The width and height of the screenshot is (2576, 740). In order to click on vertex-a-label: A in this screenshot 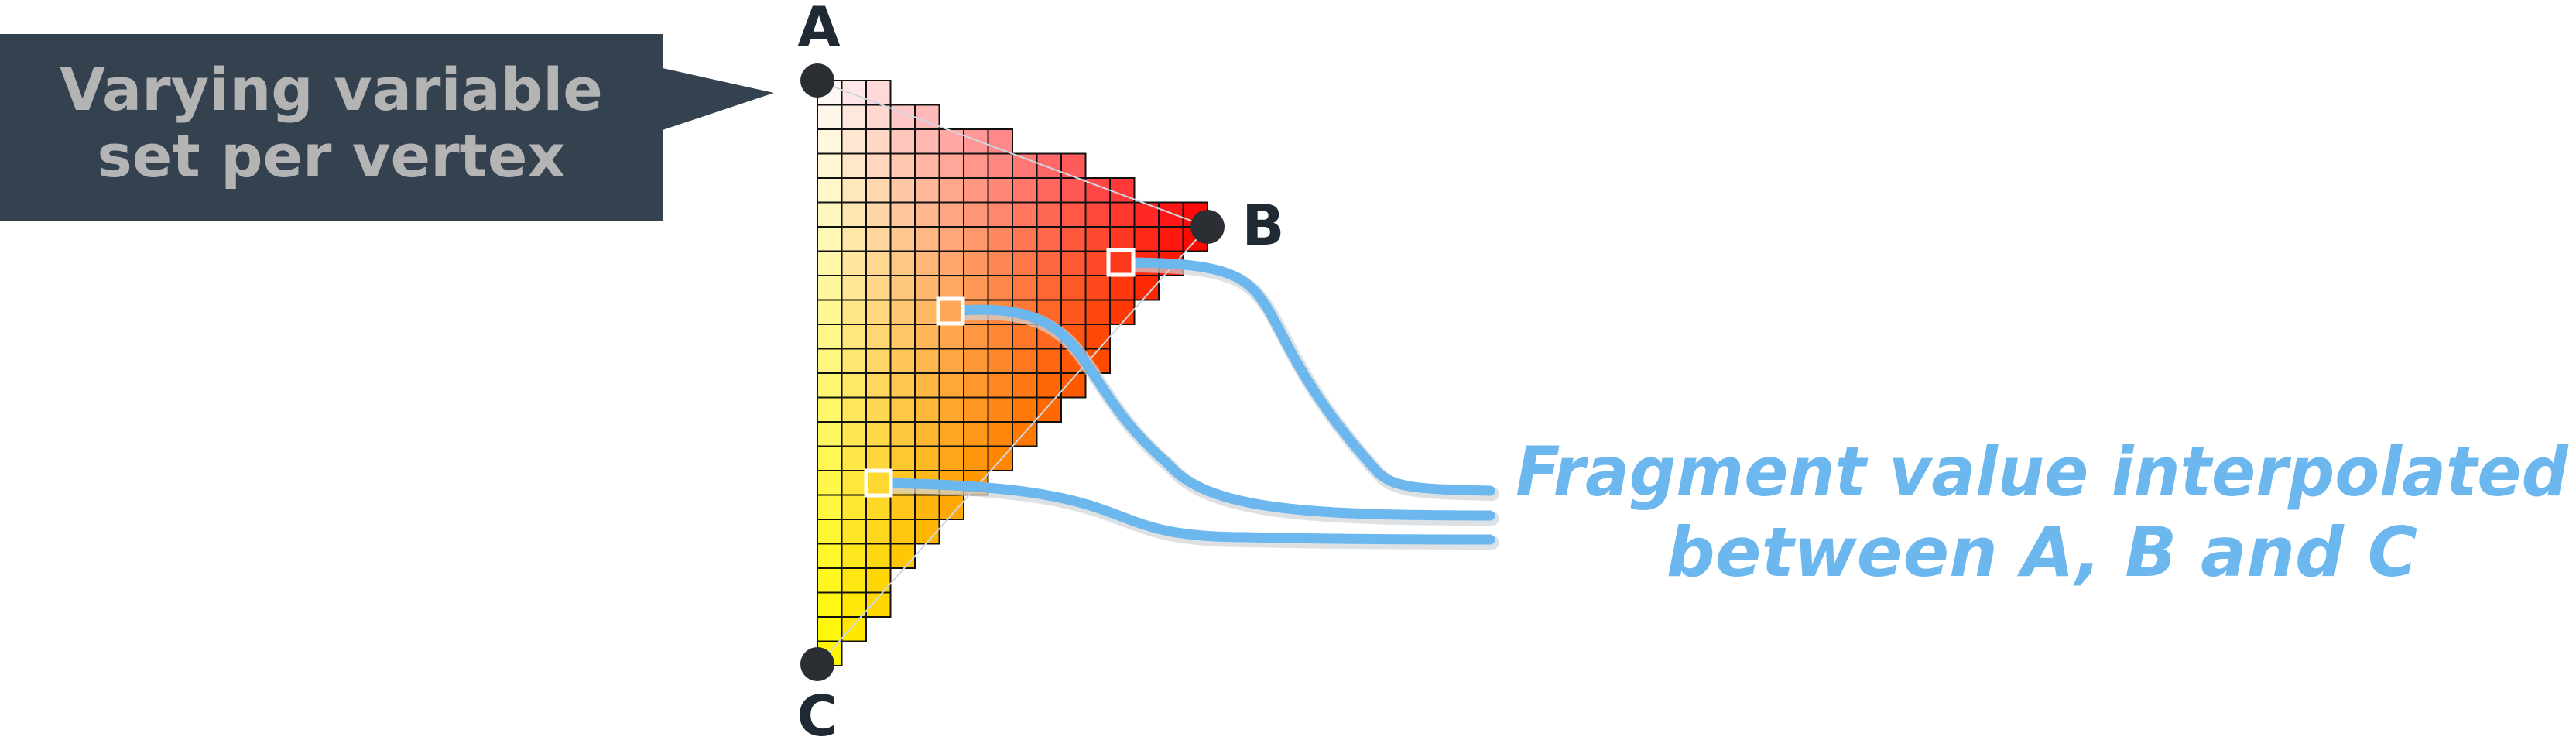, I will do `click(819, 30)`.